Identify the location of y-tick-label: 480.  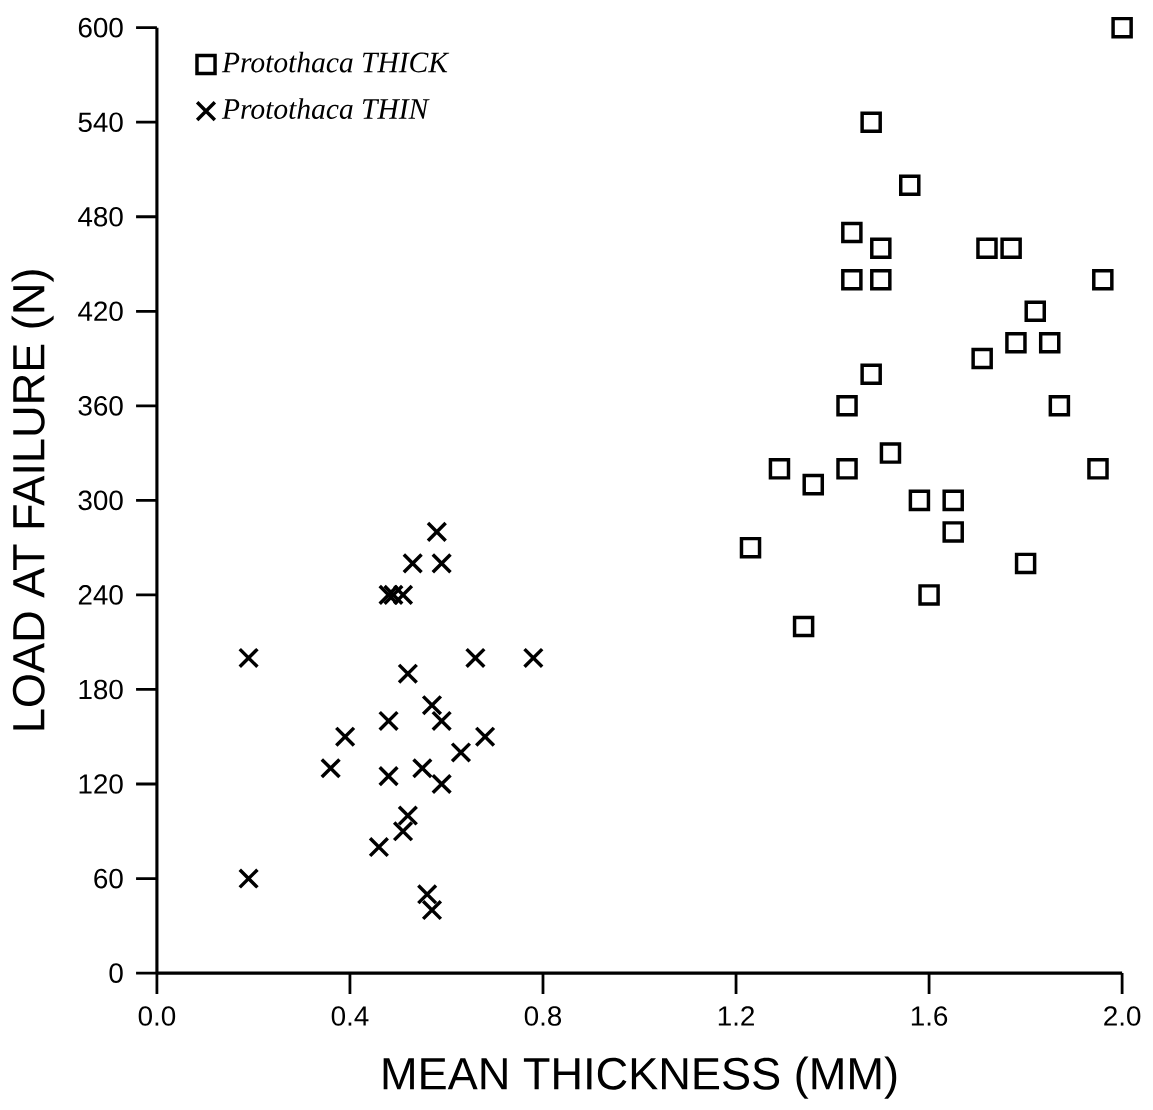
(100, 216).